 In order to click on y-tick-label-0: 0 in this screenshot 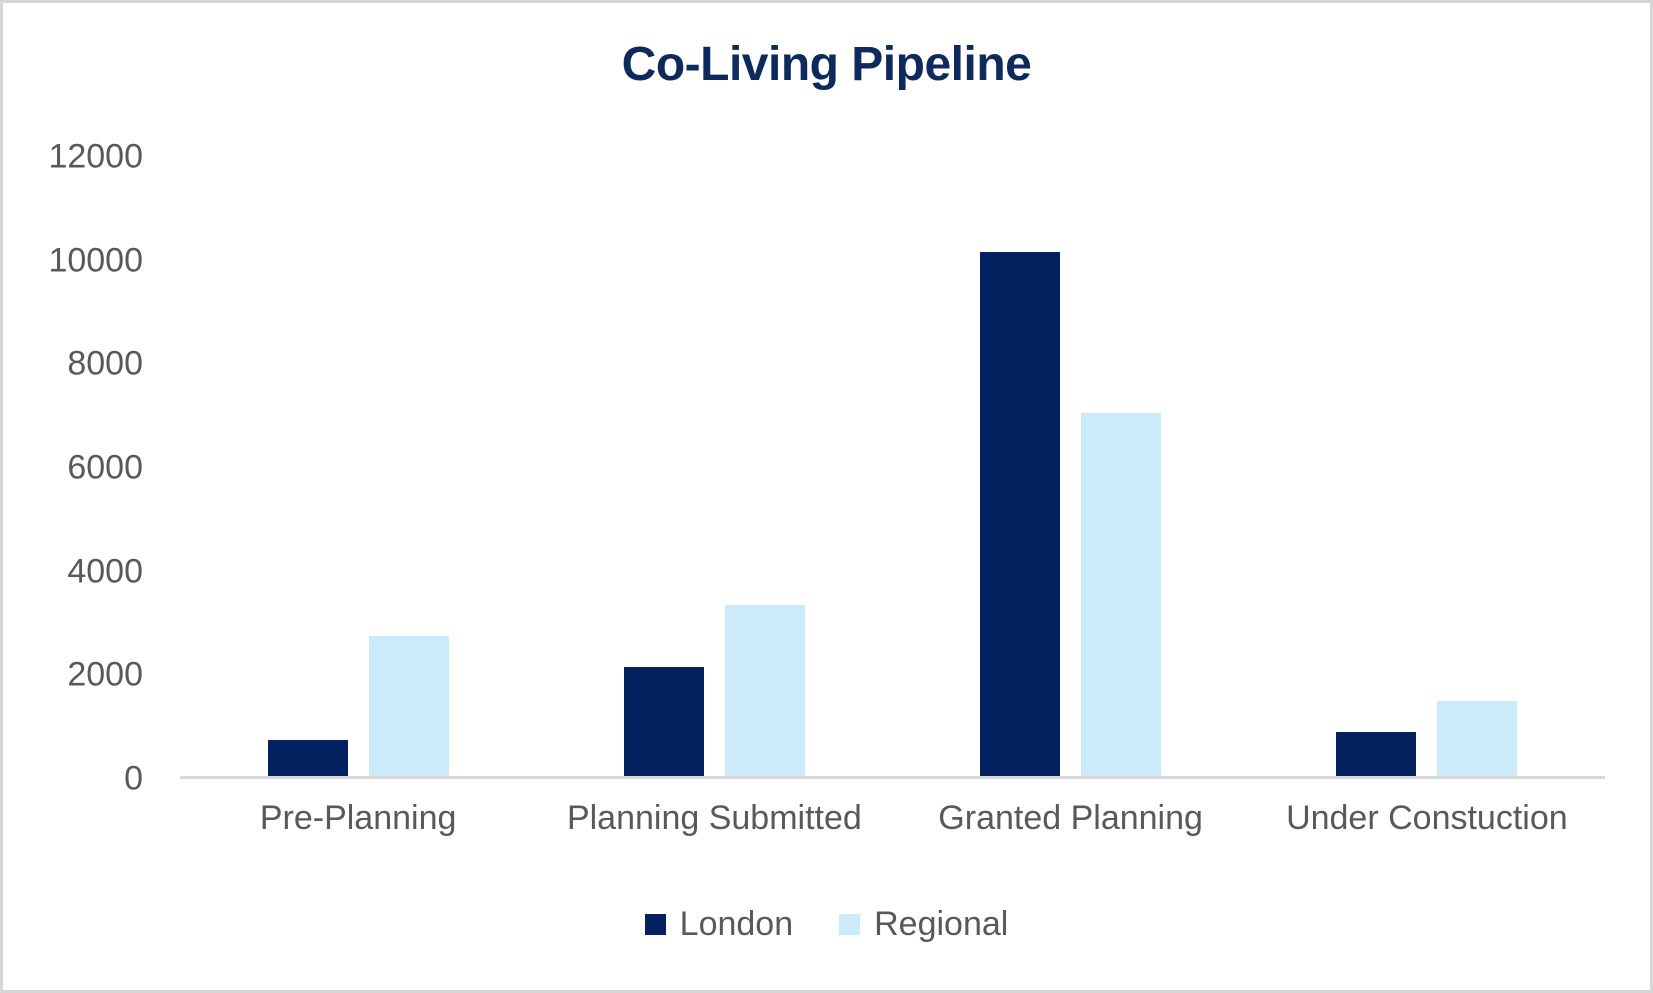, I will do `click(133, 778)`.